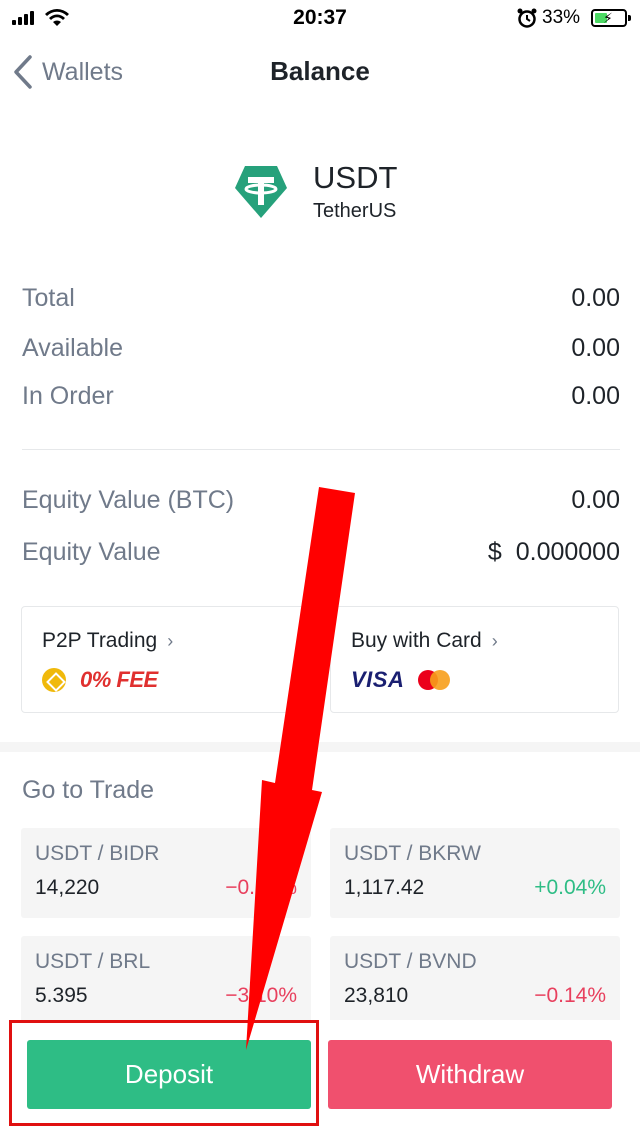 The height and width of the screenshot is (1138, 640). Describe the element at coordinates (321, 396) in the screenshot. I see `balance-row-in-order: In Order 0.00` at that location.